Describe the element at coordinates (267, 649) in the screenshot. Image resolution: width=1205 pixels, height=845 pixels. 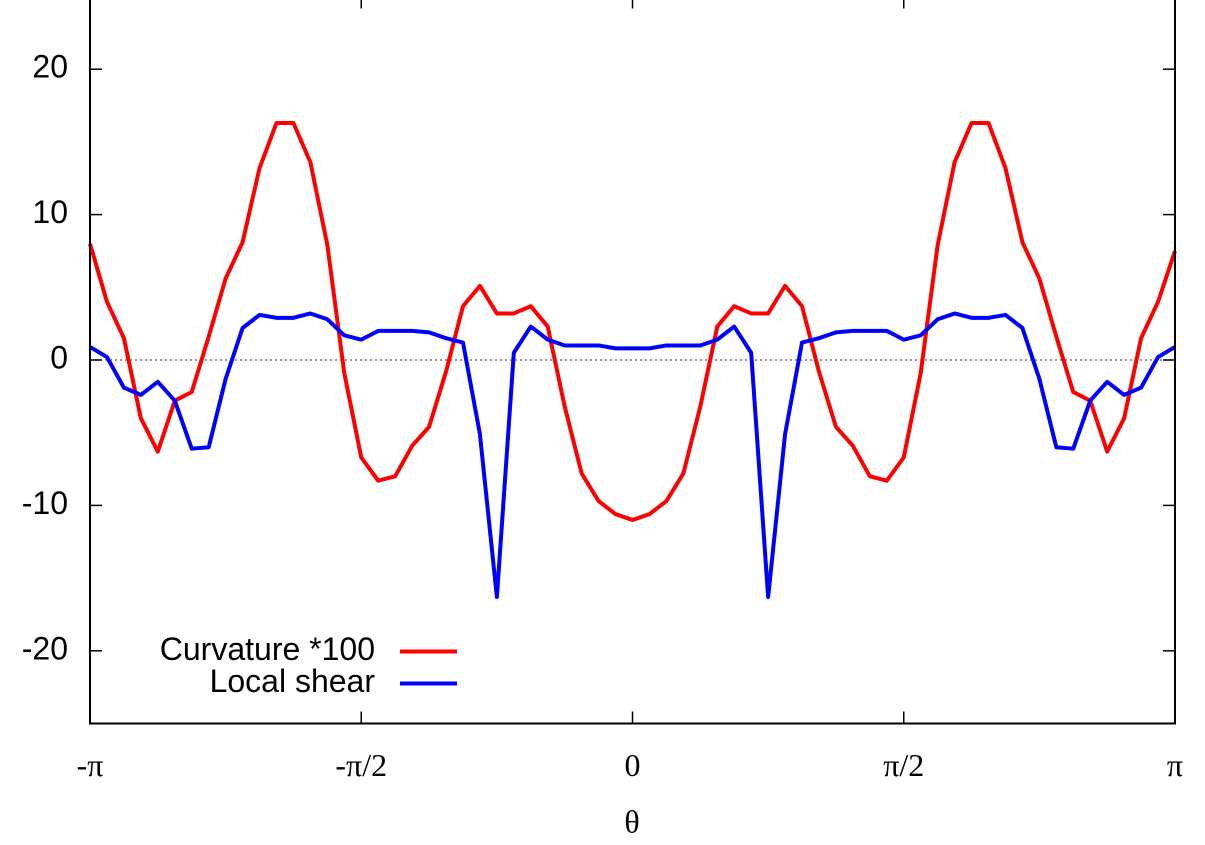
I see `legend-label: Curvature *100` at that location.